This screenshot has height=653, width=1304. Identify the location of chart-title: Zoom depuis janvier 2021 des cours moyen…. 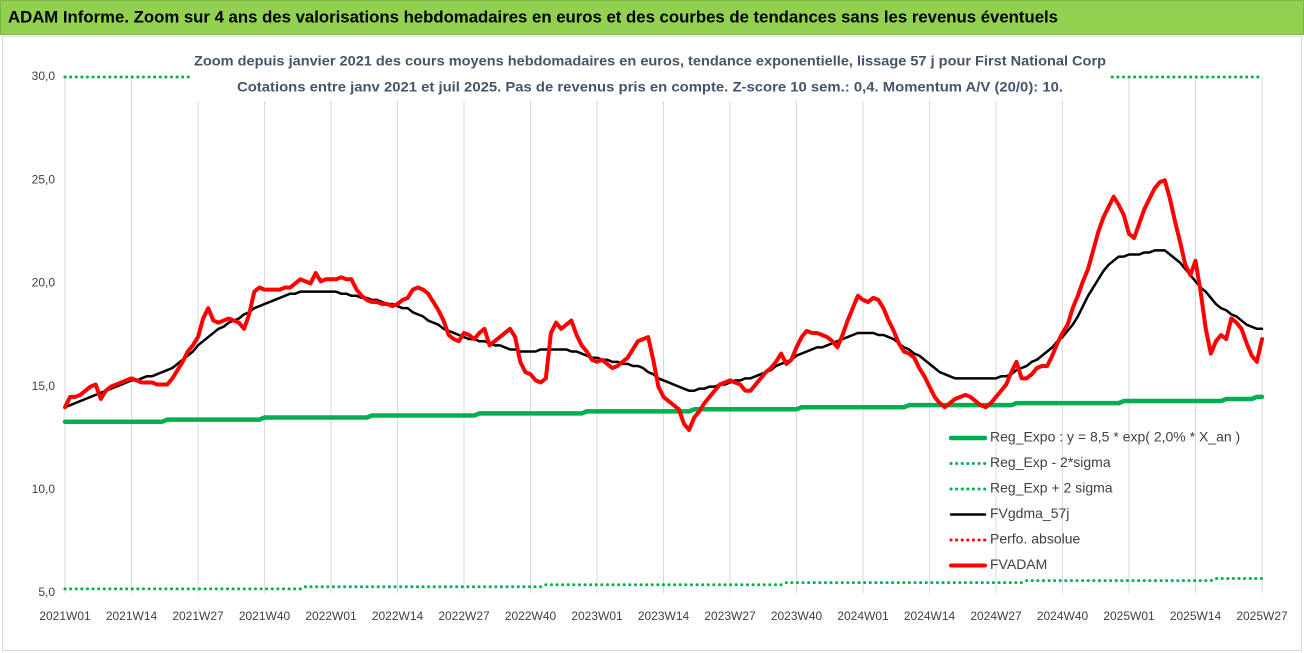
(650, 61).